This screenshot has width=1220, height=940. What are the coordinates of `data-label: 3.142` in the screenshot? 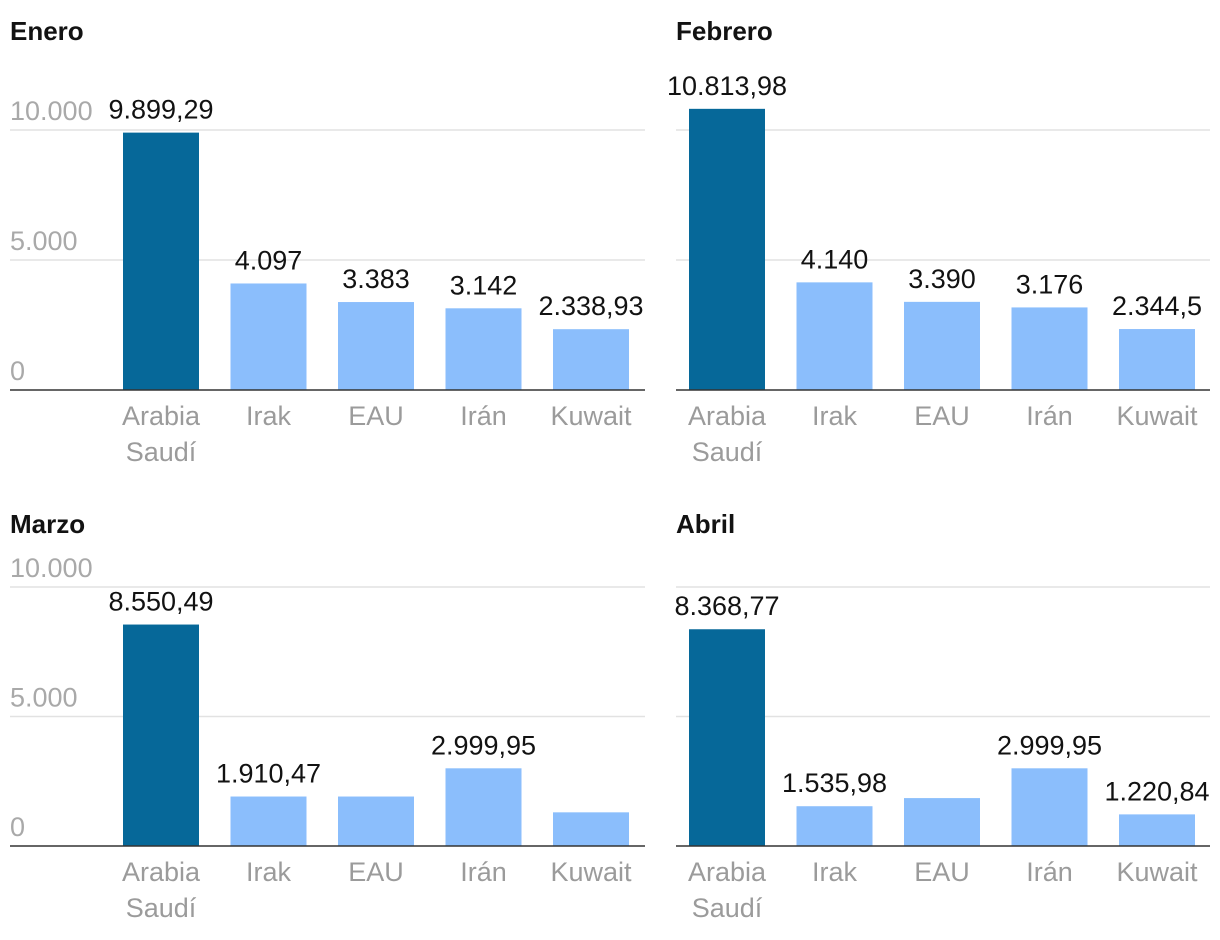 It's located at (484, 285).